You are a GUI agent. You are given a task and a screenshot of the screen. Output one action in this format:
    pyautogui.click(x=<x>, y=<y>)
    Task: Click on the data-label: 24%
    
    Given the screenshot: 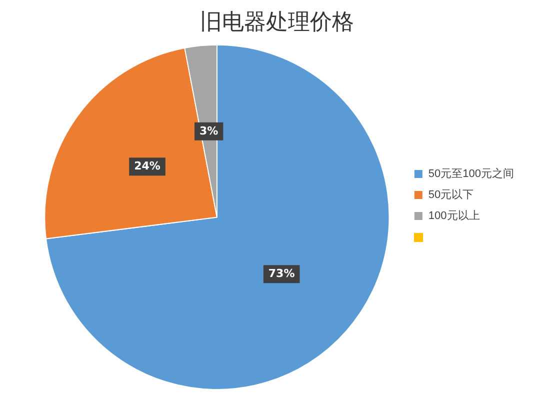 What is the action you would take?
    pyautogui.click(x=147, y=165)
    